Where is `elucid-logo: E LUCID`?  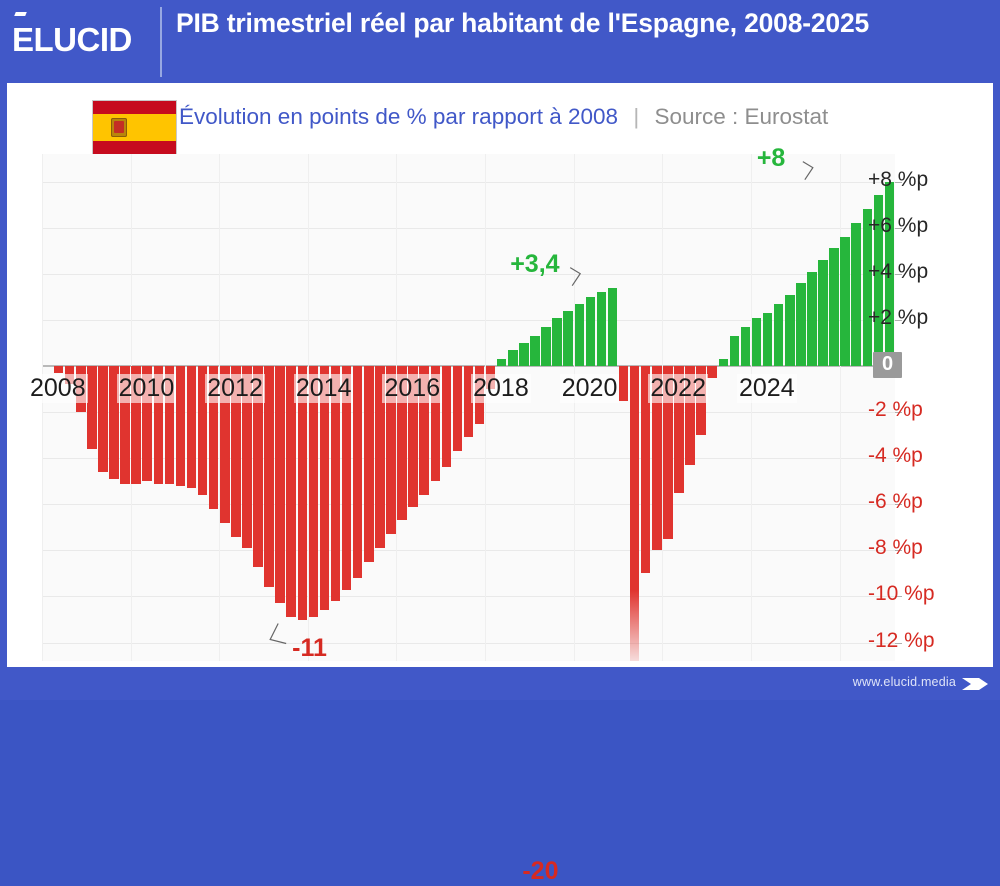
elucid-logo: E LUCID is located at coordinates (82, 40).